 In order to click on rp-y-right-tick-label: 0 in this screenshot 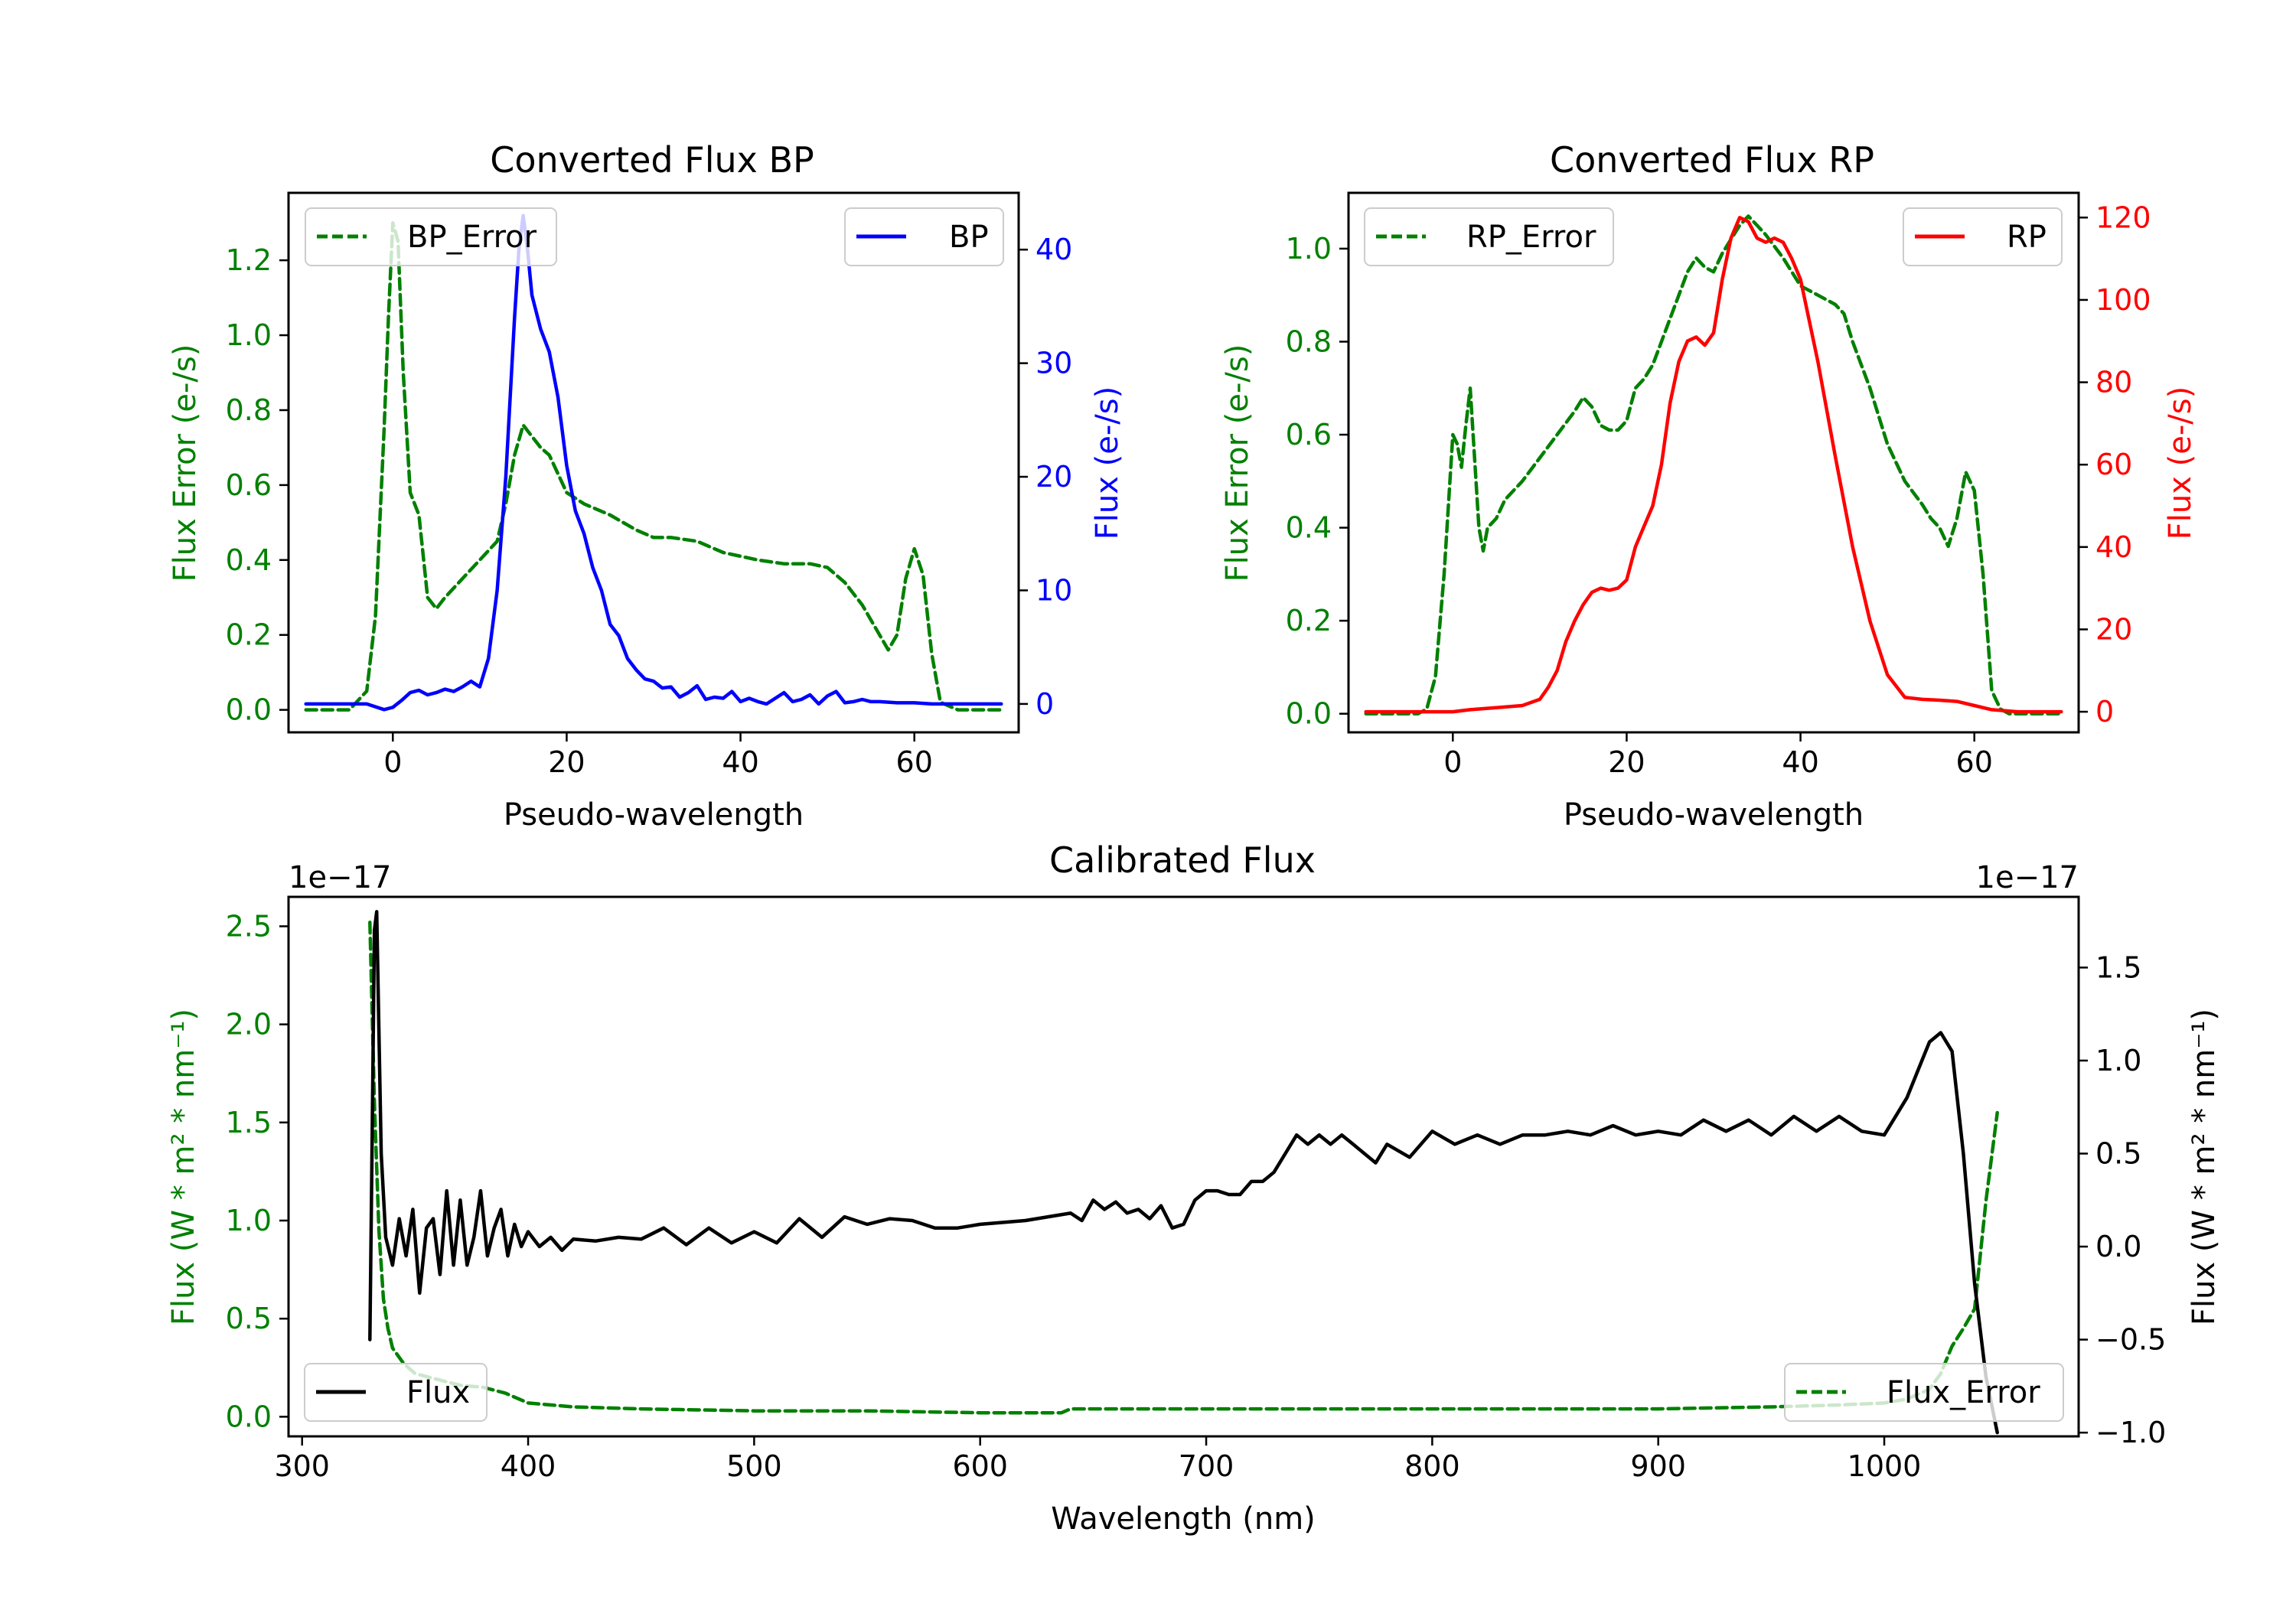, I will do `click(2104, 712)`.